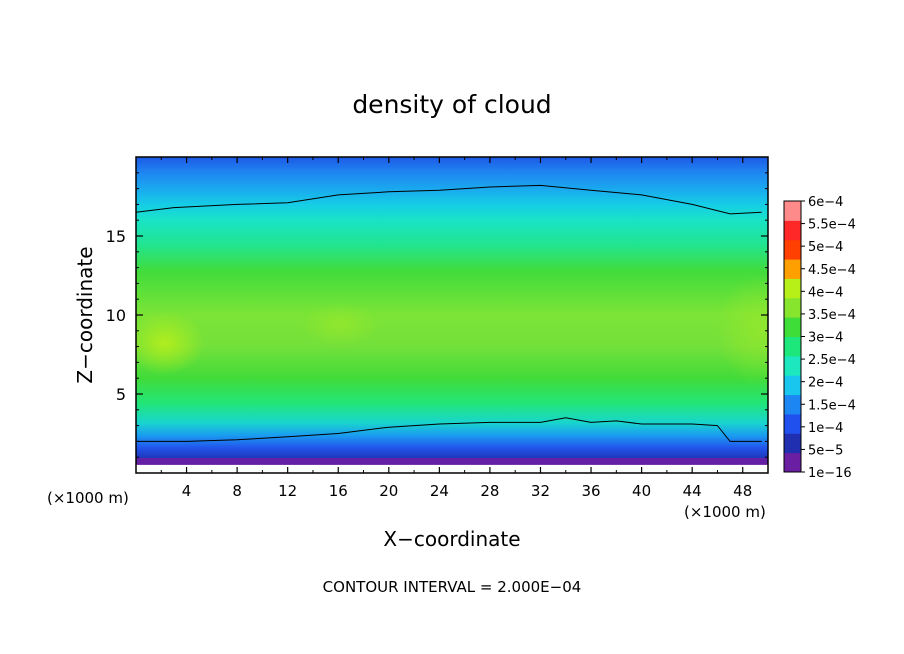 The width and height of the screenshot is (904, 654). What do you see at coordinates (725, 512) in the screenshot?
I see `x-unit-right: (×1000 m)` at bounding box center [725, 512].